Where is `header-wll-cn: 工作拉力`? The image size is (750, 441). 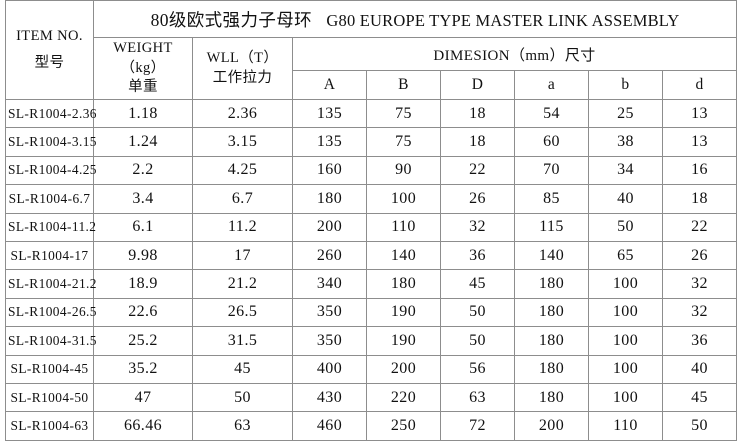
header-wll-cn: 工作拉力 is located at coordinates (242, 77).